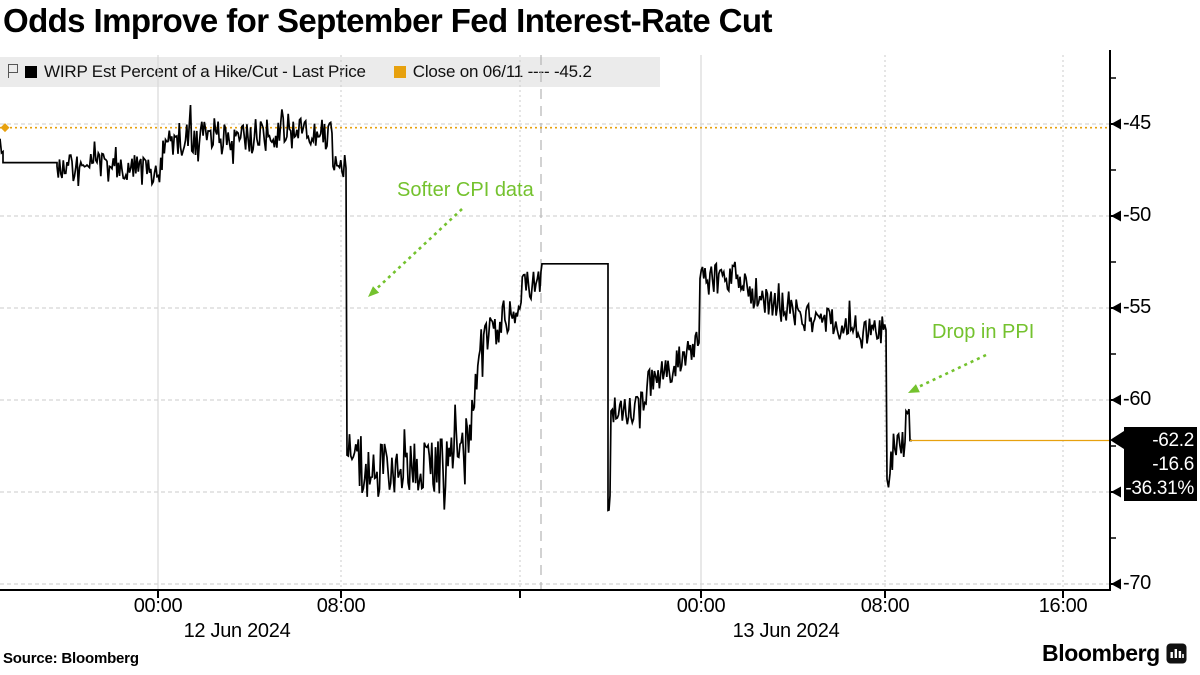 The image size is (1200, 675). Describe the element at coordinates (786, 631) in the screenshot. I see `x-date-label: 13 Jun 2024` at that location.